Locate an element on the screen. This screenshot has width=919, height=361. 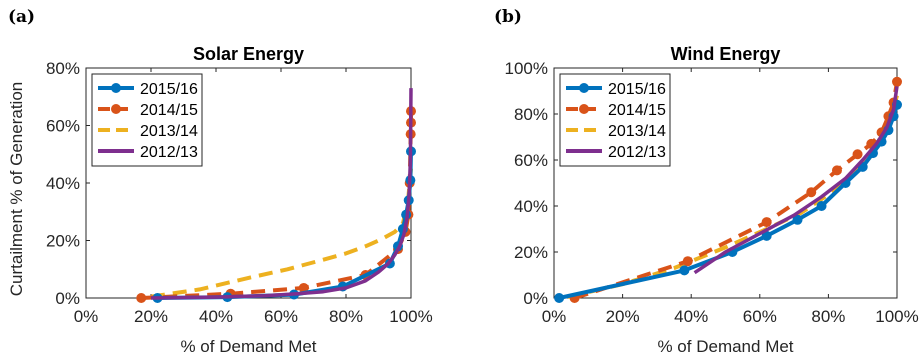
y-axis-label: Curtailment % of Generation is located at coordinates (16, 189).